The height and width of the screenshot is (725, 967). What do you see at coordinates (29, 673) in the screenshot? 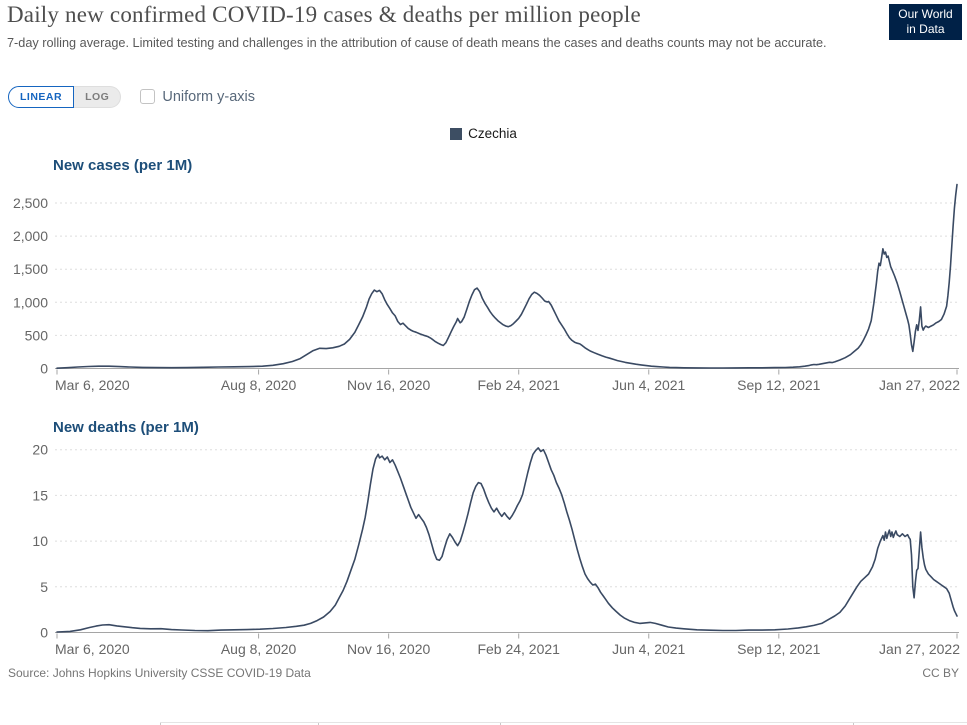
I see `source-prefix: Source:` at bounding box center [29, 673].